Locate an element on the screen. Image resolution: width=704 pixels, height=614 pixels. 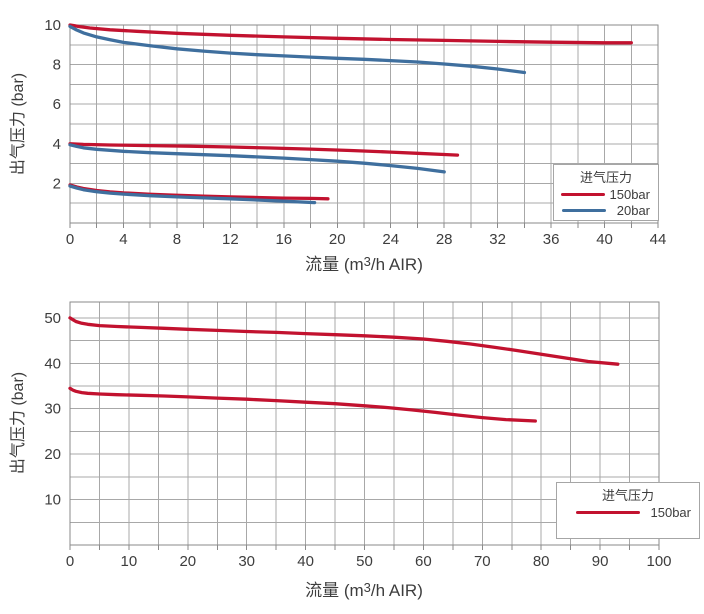
bottom-chart-x-axis-title: 流量 (m3/h AIR) is located at coordinates (364, 588).